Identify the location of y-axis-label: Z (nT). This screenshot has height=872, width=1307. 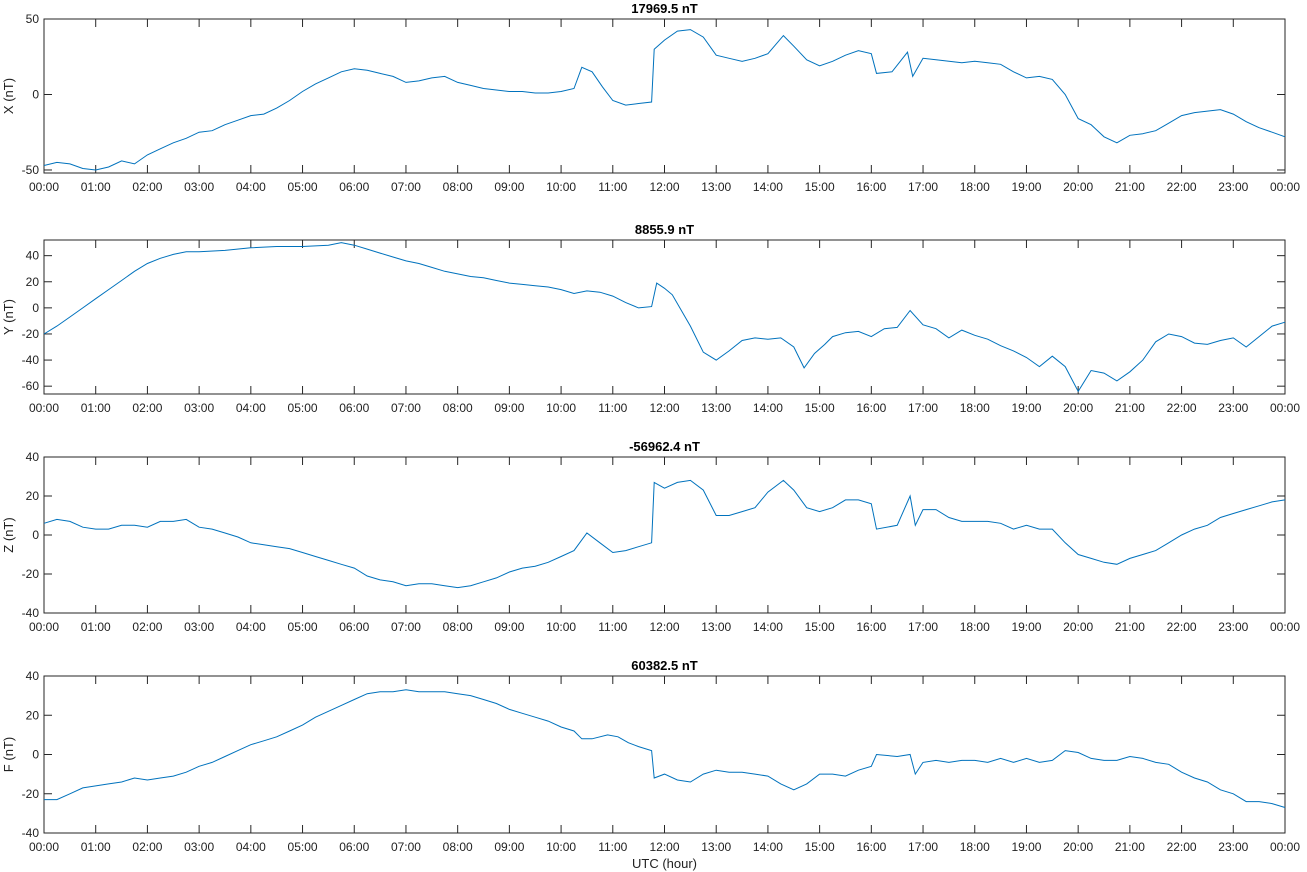
(8, 534).